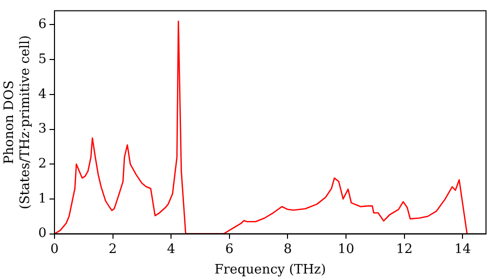  Describe the element at coordinates (404, 249) in the screenshot. I see `x-tick-label: 12` at that location.